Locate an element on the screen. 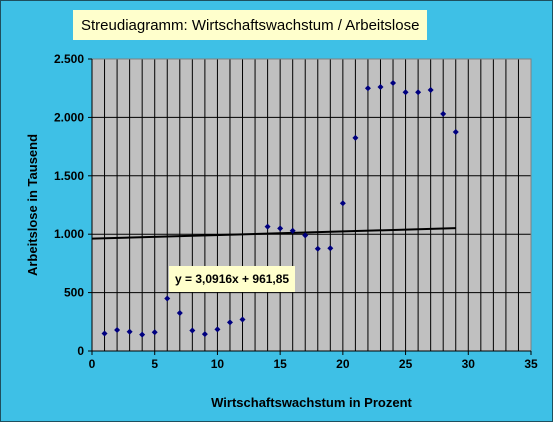 The image size is (553, 422). y-tick-label: 0 is located at coordinates (80, 351).